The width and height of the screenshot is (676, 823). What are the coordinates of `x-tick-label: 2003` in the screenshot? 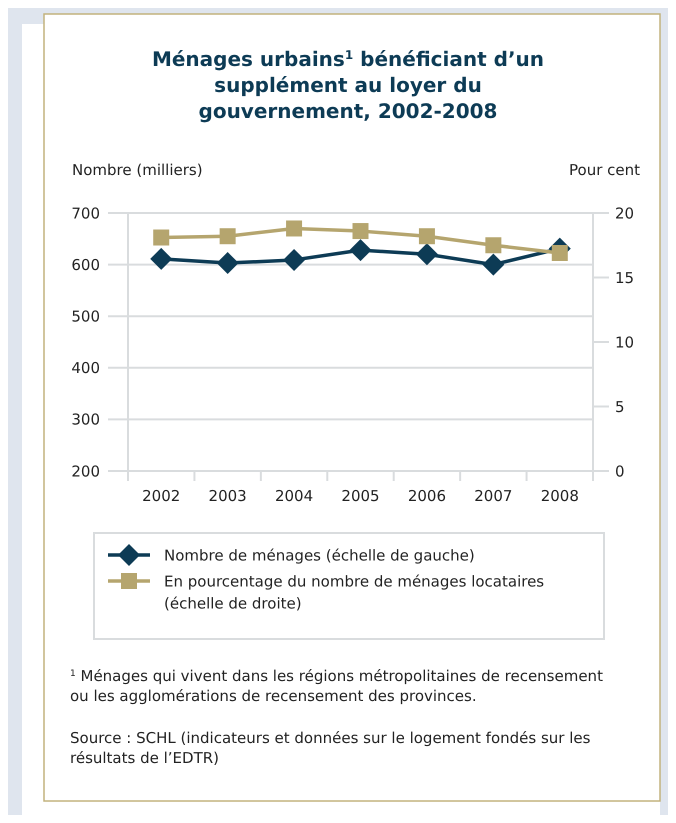 It's located at (227, 496).